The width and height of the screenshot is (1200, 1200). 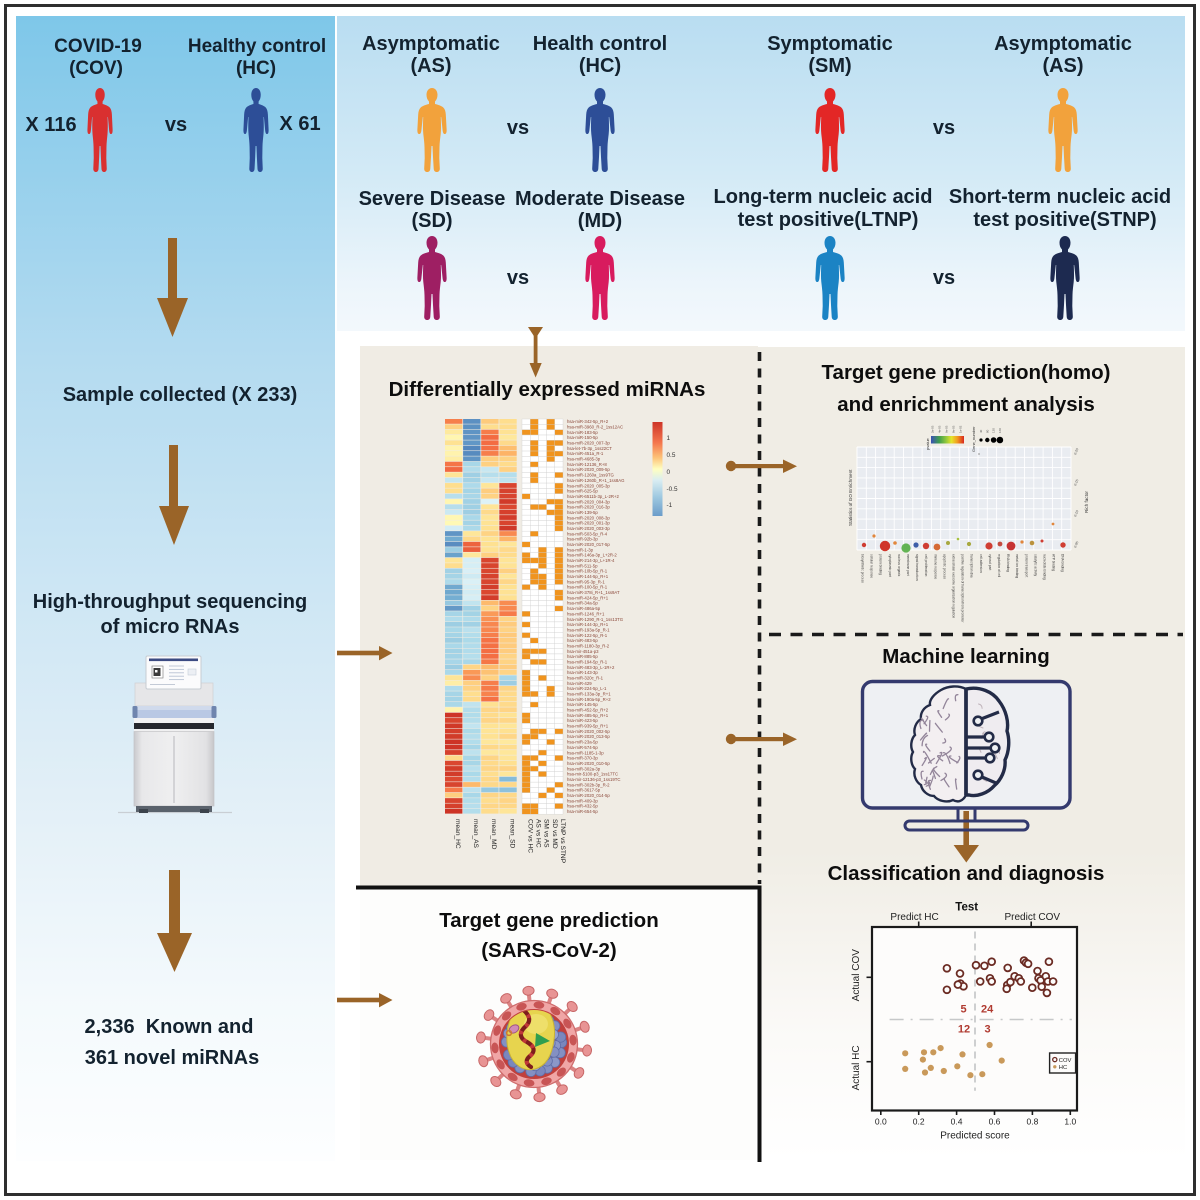 I want to click on svg-text: regulation of cell, so click(x=999, y=566).